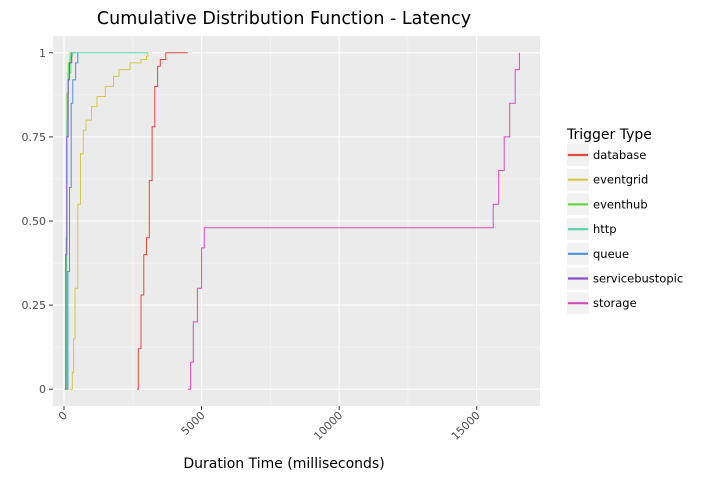  I want to click on y-tick-label: 0.25, so click(34, 305).